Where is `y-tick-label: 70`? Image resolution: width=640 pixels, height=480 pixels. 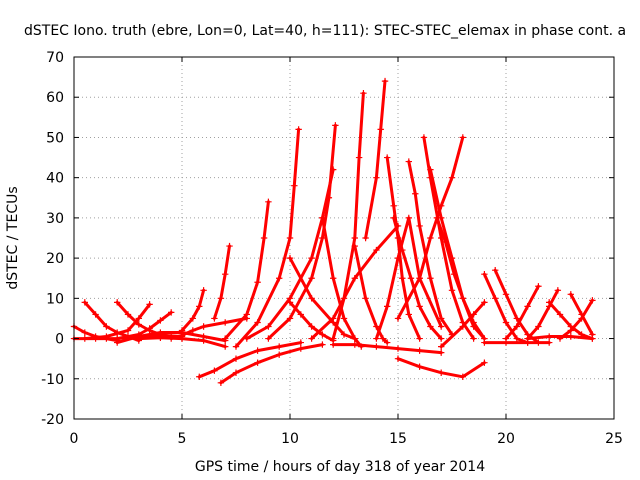 y-tick-label: 70 is located at coordinates (55, 58).